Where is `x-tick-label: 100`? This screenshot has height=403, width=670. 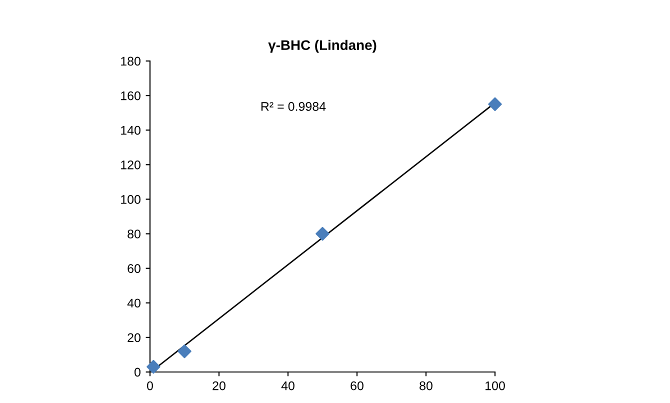
x-tick-label: 100 is located at coordinates (495, 385).